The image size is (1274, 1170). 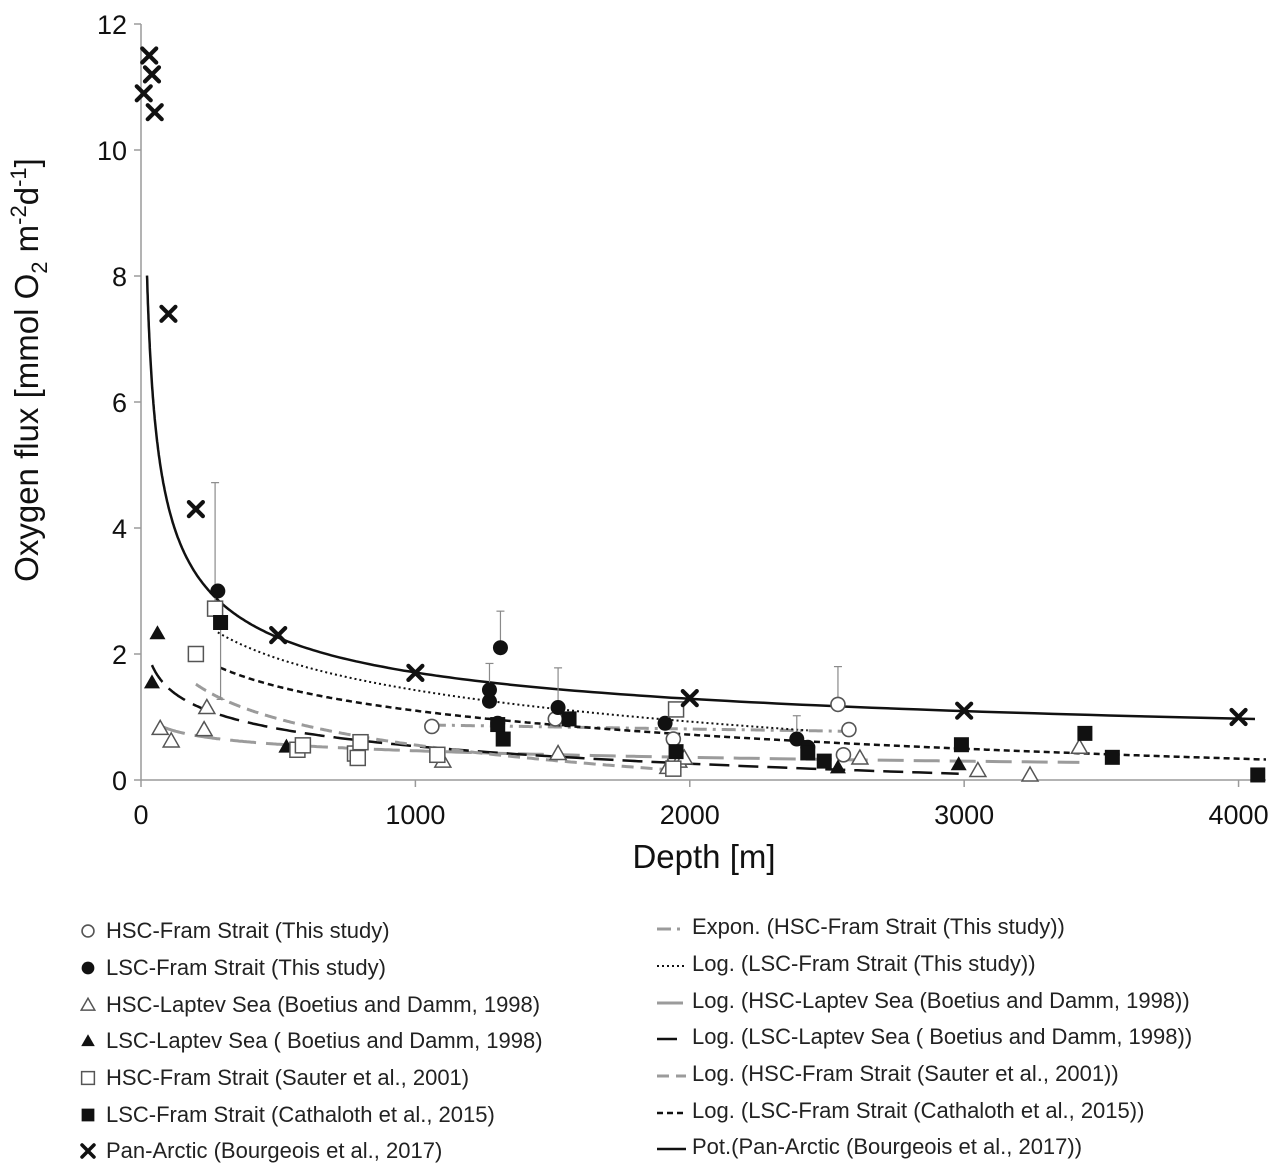 I want to click on legend-item-series-5: LSC-Fram Strait (Cathaloth et al., 2015), so click(x=309, y=1114).